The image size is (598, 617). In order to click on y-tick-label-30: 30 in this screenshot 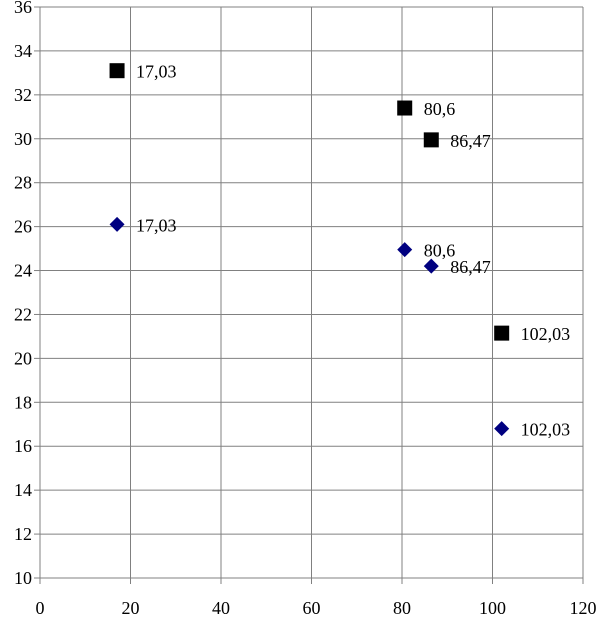, I will do `click(23, 139)`.